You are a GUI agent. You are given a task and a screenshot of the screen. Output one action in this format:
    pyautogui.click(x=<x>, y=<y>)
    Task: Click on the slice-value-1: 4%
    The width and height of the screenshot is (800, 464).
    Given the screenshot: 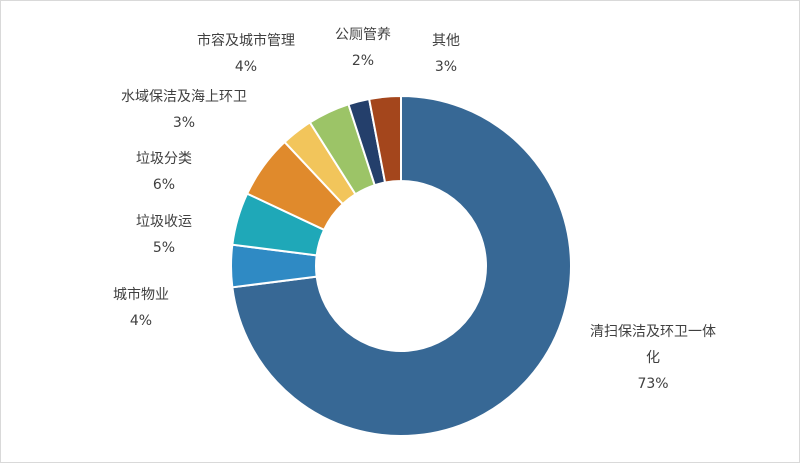 What is the action you would take?
    pyautogui.click(x=141, y=321)
    